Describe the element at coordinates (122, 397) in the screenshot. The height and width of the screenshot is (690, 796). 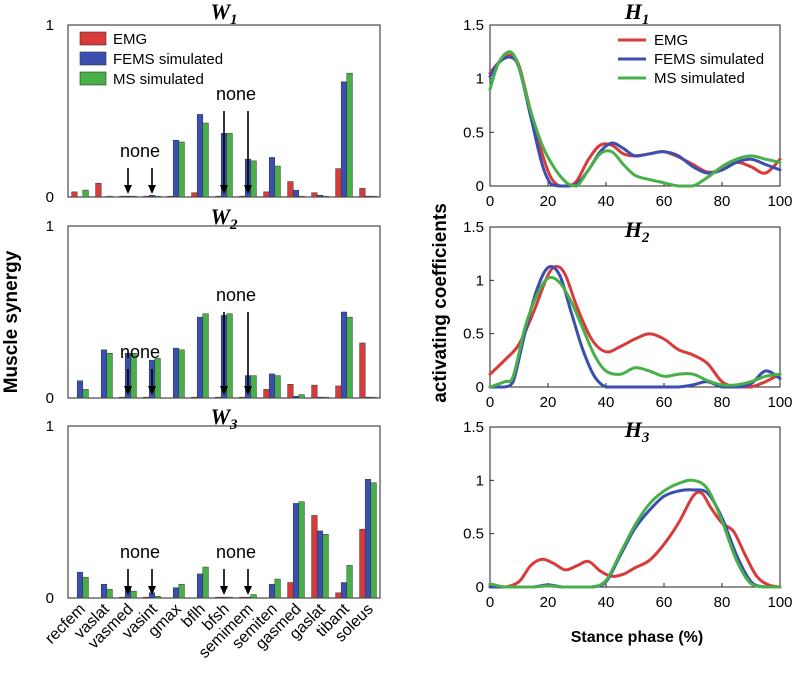
I see `bar-2-vasmed-emg` at that location.